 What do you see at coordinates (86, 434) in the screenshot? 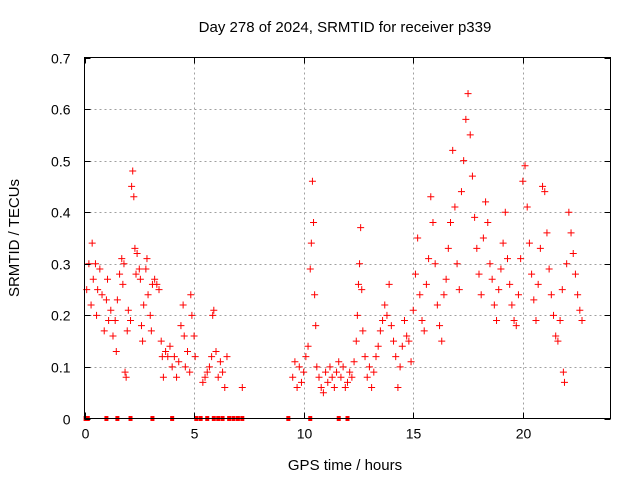
I see `x-tick-label: 0` at bounding box center [86, 434].